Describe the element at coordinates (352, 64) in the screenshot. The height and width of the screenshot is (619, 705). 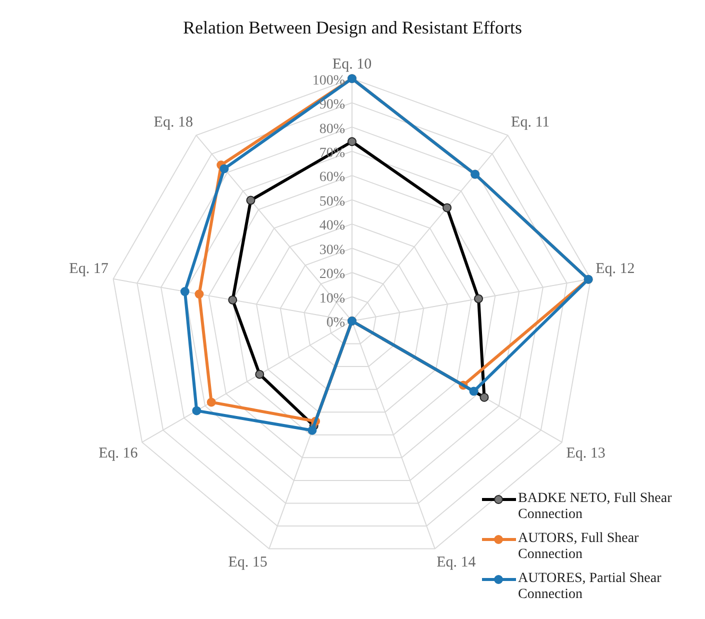
I see `spoke-label: Eq. 10` at that location.